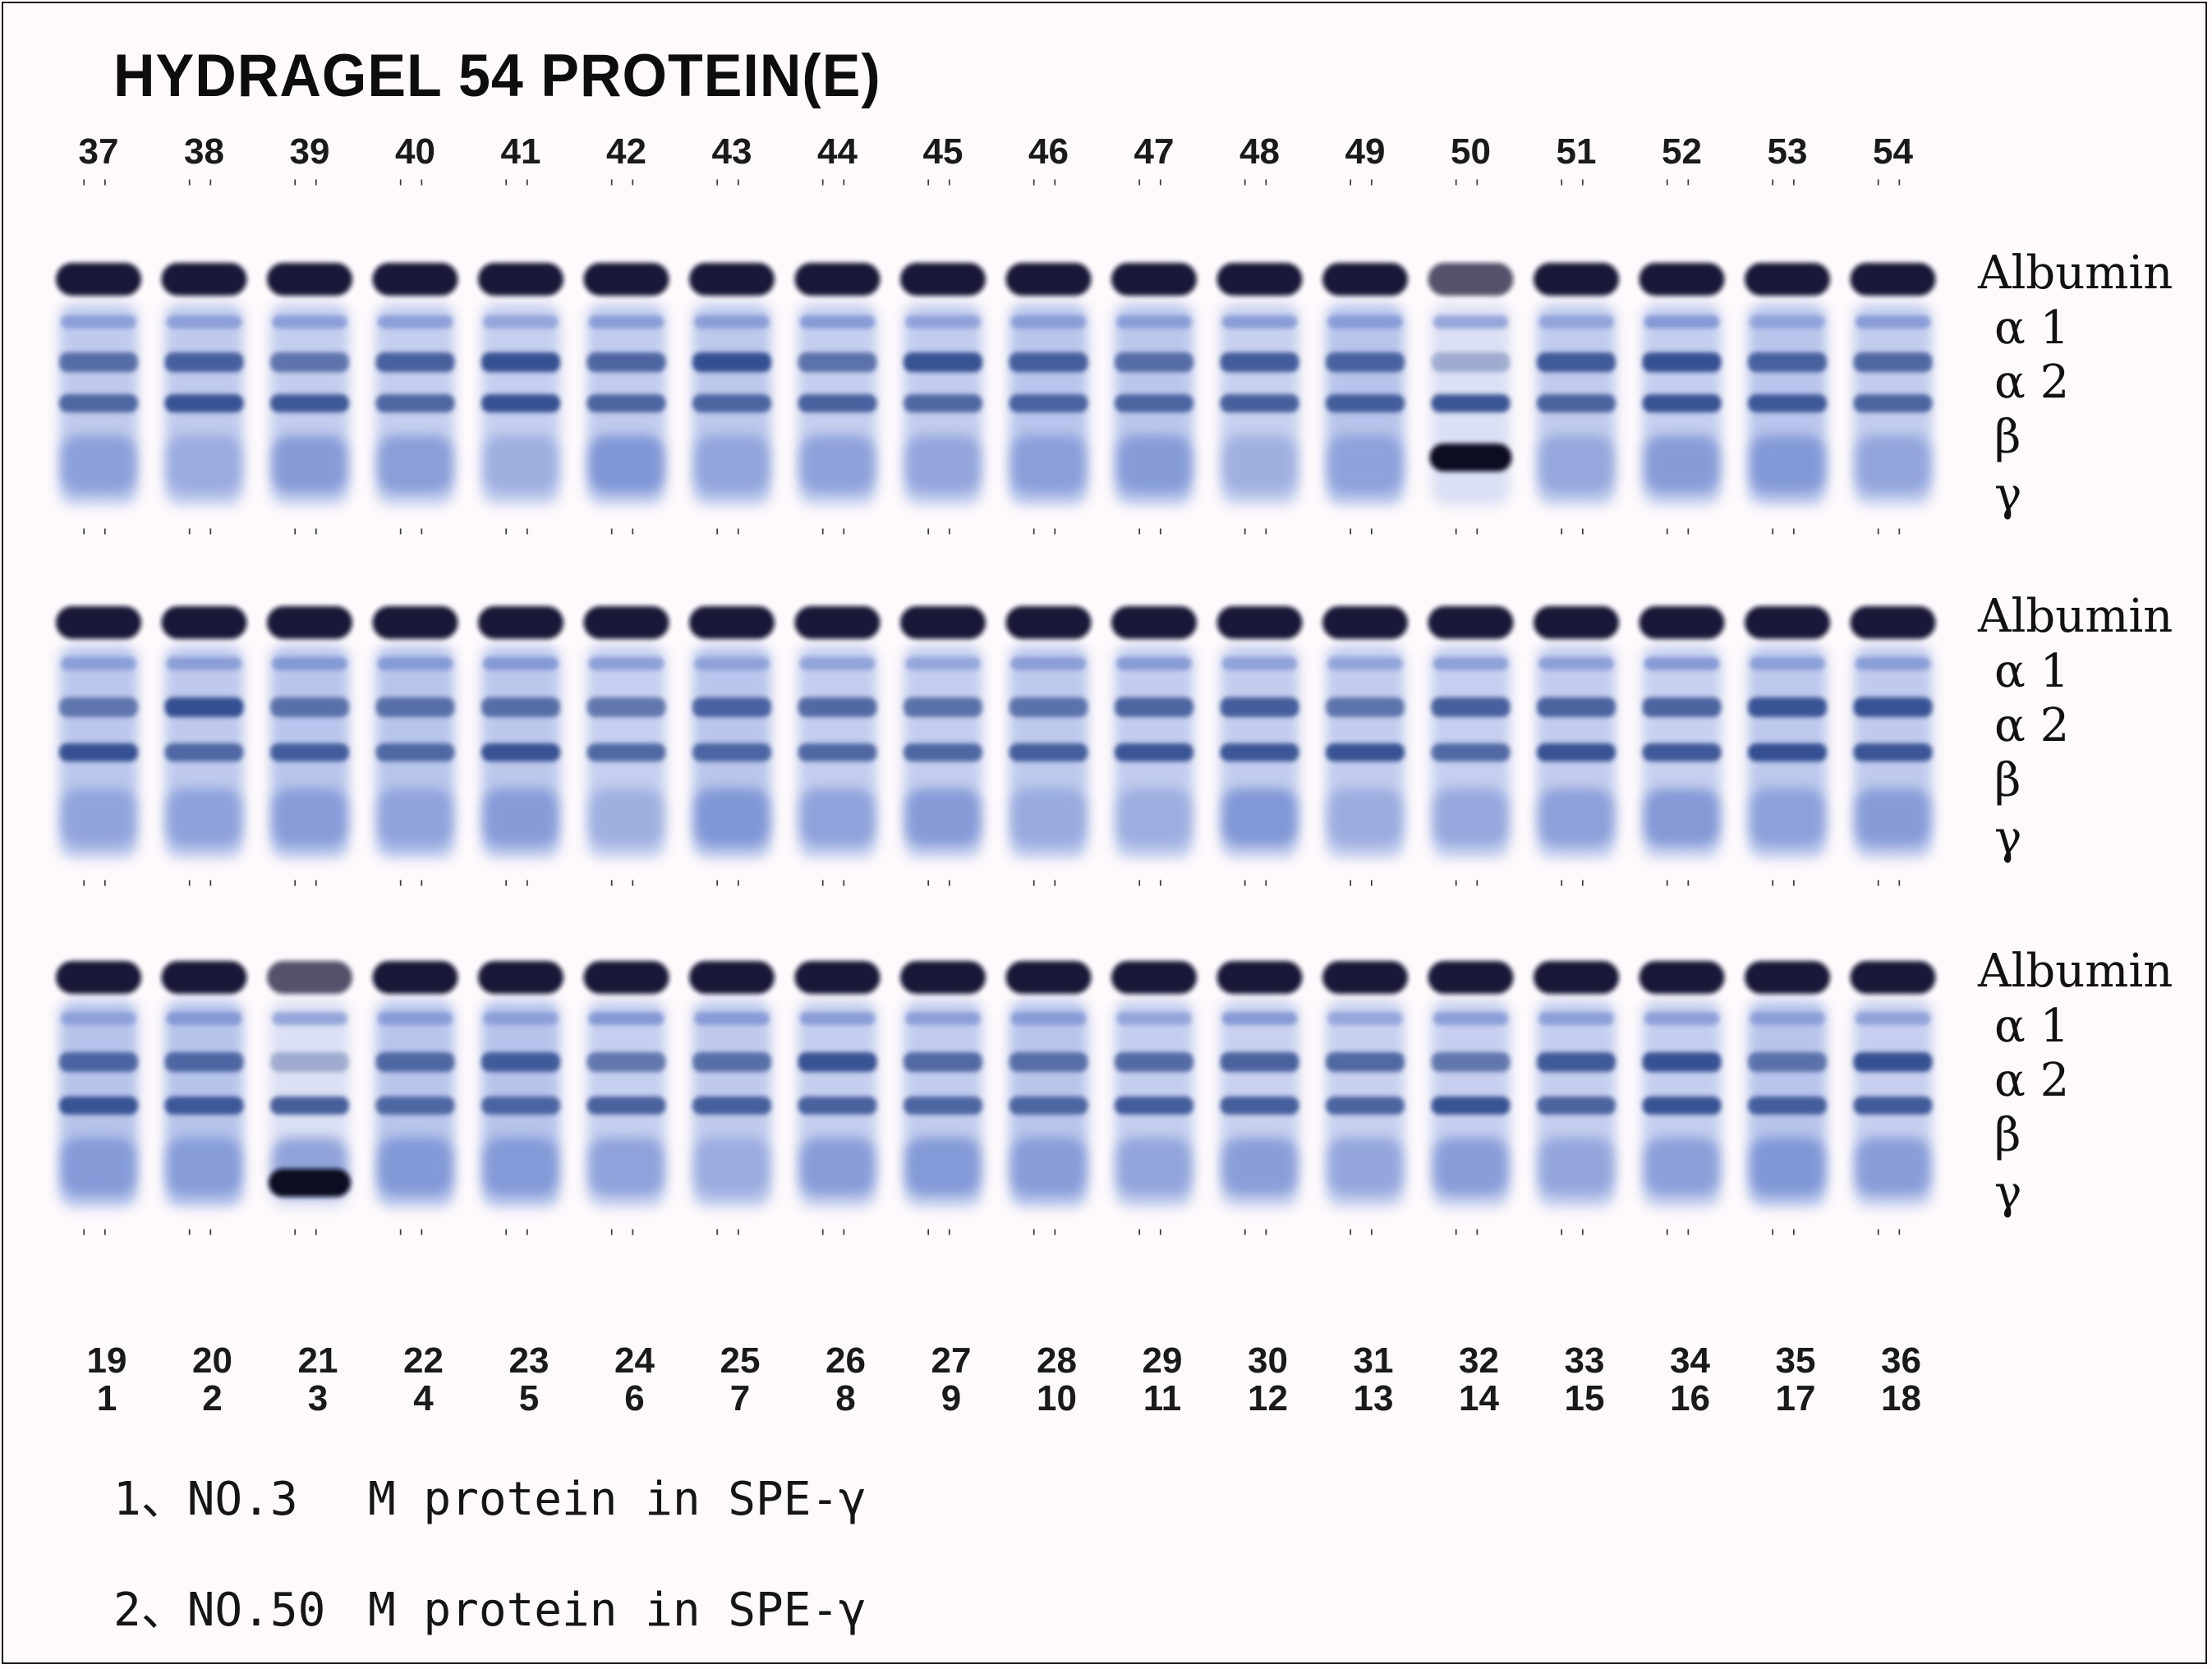 The width and height of the screenshot is (2212, 1669). Describe the element at coordinates (1787, 151) in the screenshot. I see `lane-number-top: 53` at that location.